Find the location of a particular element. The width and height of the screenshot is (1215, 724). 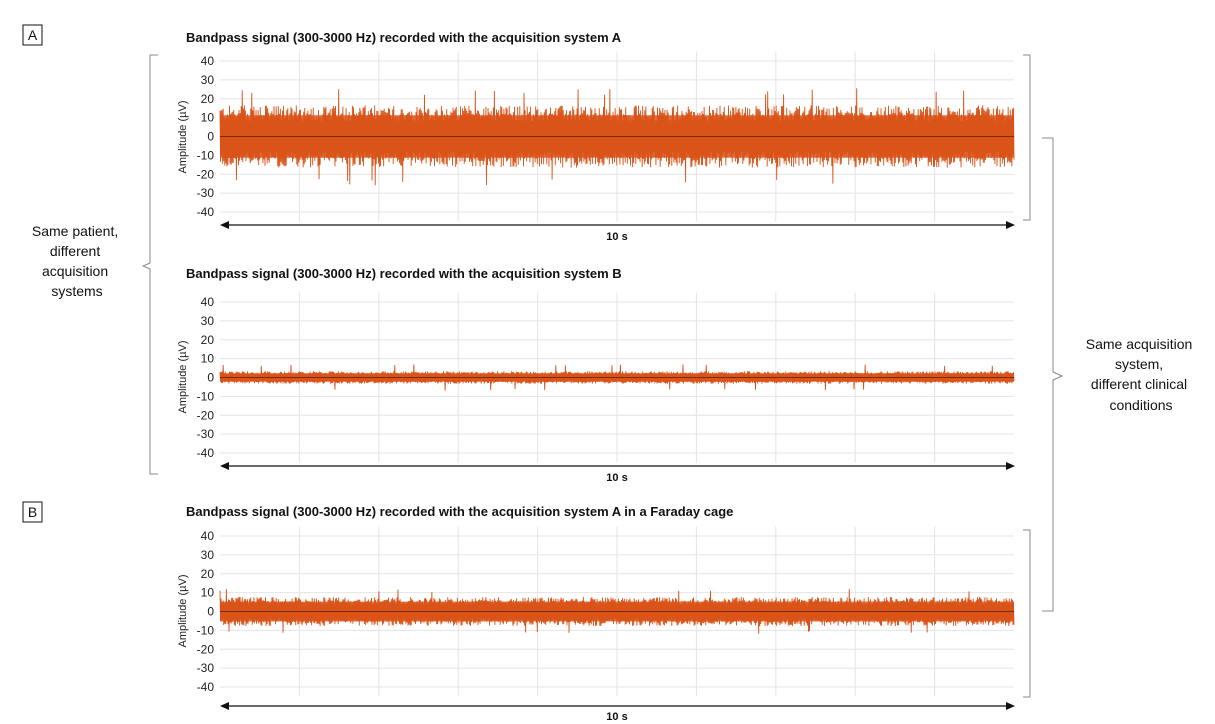

figure-label-a: A is located at coordinates (32, 35).